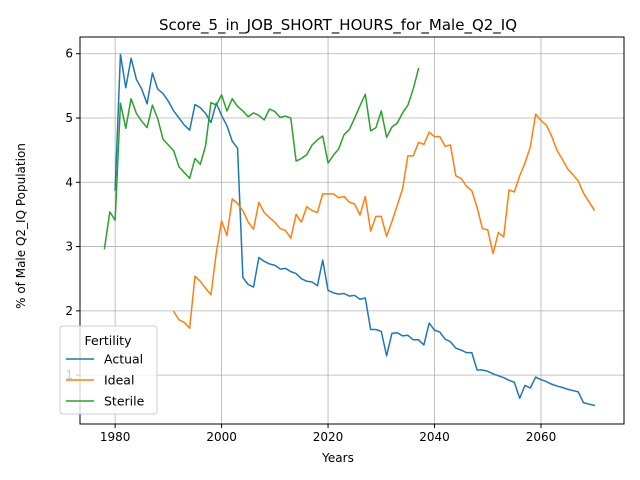 This screenshot has height=480, width=640. I want to click on legend: Fertility Actual Ideal Sterile, so click(108, 370).